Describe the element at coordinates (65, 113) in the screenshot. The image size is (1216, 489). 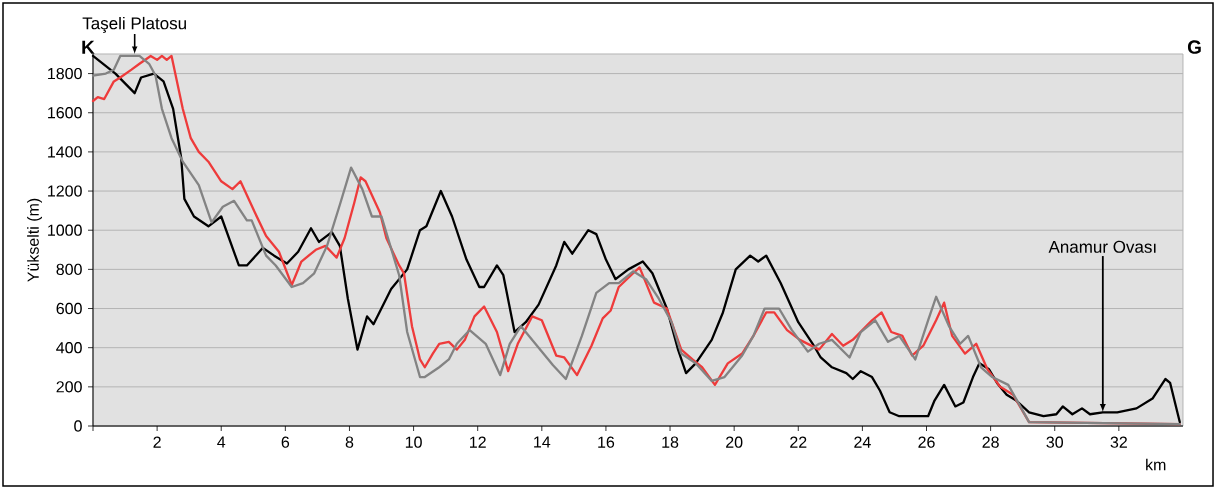
I see `y-tick-label: 1600` at that location.